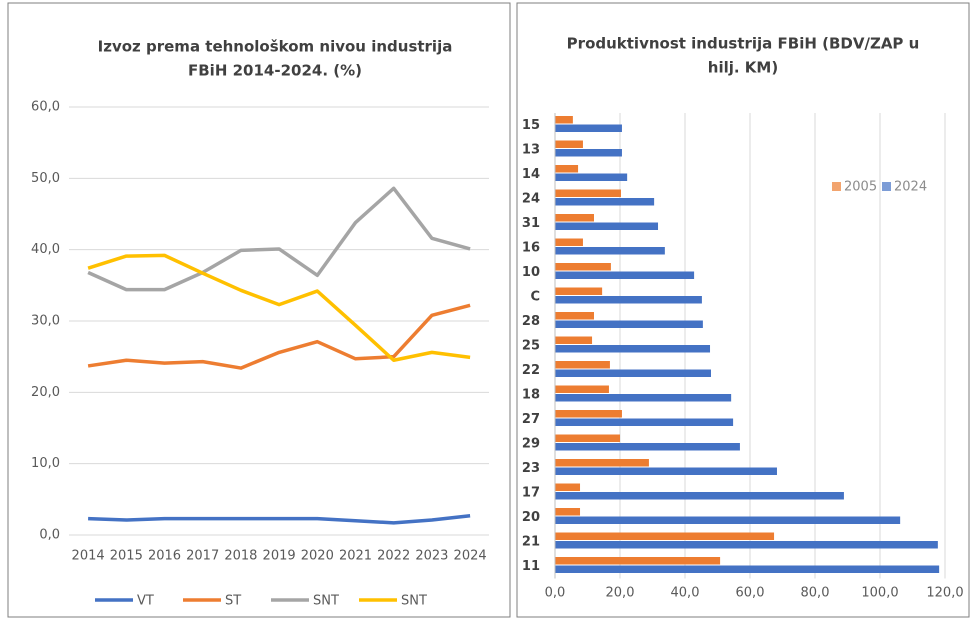 Image resolution: width=970 pixels, height=620 pixels. What do you see at coordinates (531, 419) in the screenshot?
I see `category-label: 27` at bounding box center [531, 419].